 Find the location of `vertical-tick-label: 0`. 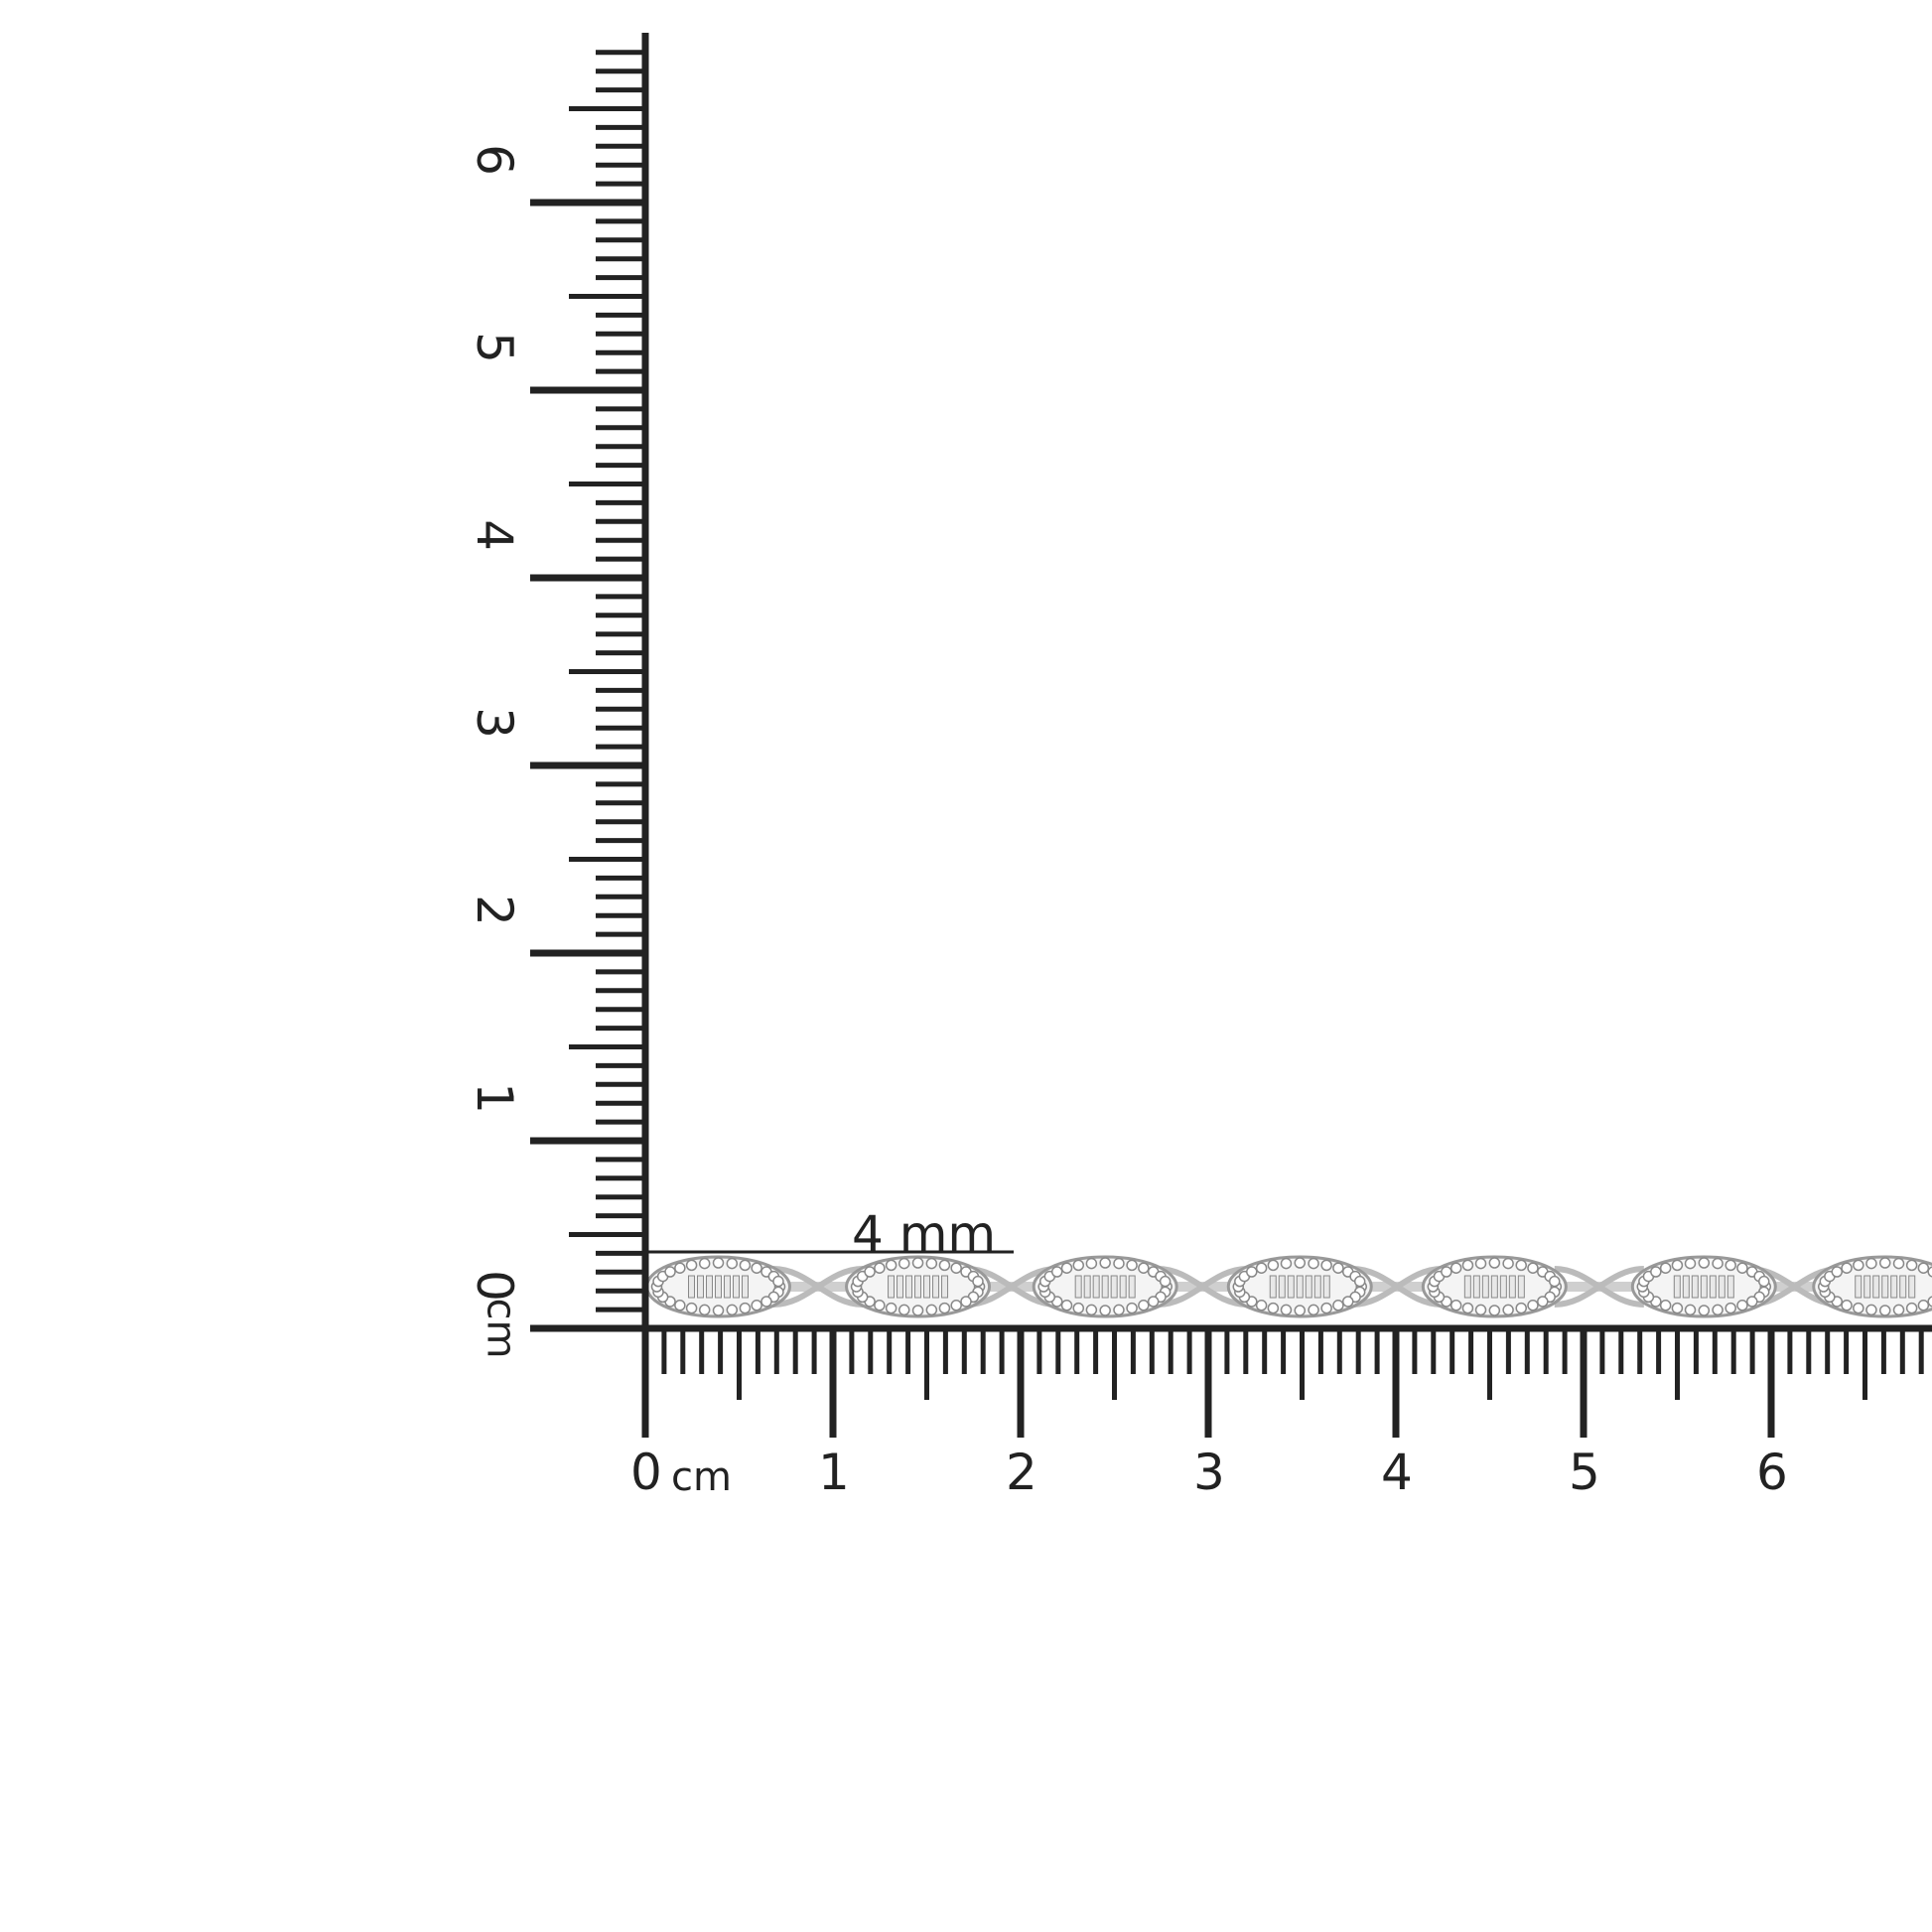

vertical-tick-label: 0 is located at coordinates (494, 1286).